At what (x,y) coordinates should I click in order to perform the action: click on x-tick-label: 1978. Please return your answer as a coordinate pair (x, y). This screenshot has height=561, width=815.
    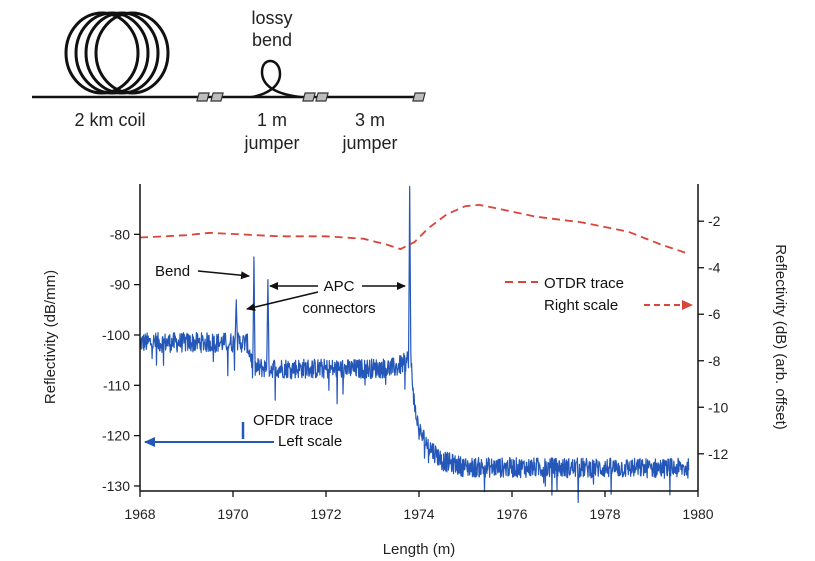
    Looking at the image, I should click on (604, 514).